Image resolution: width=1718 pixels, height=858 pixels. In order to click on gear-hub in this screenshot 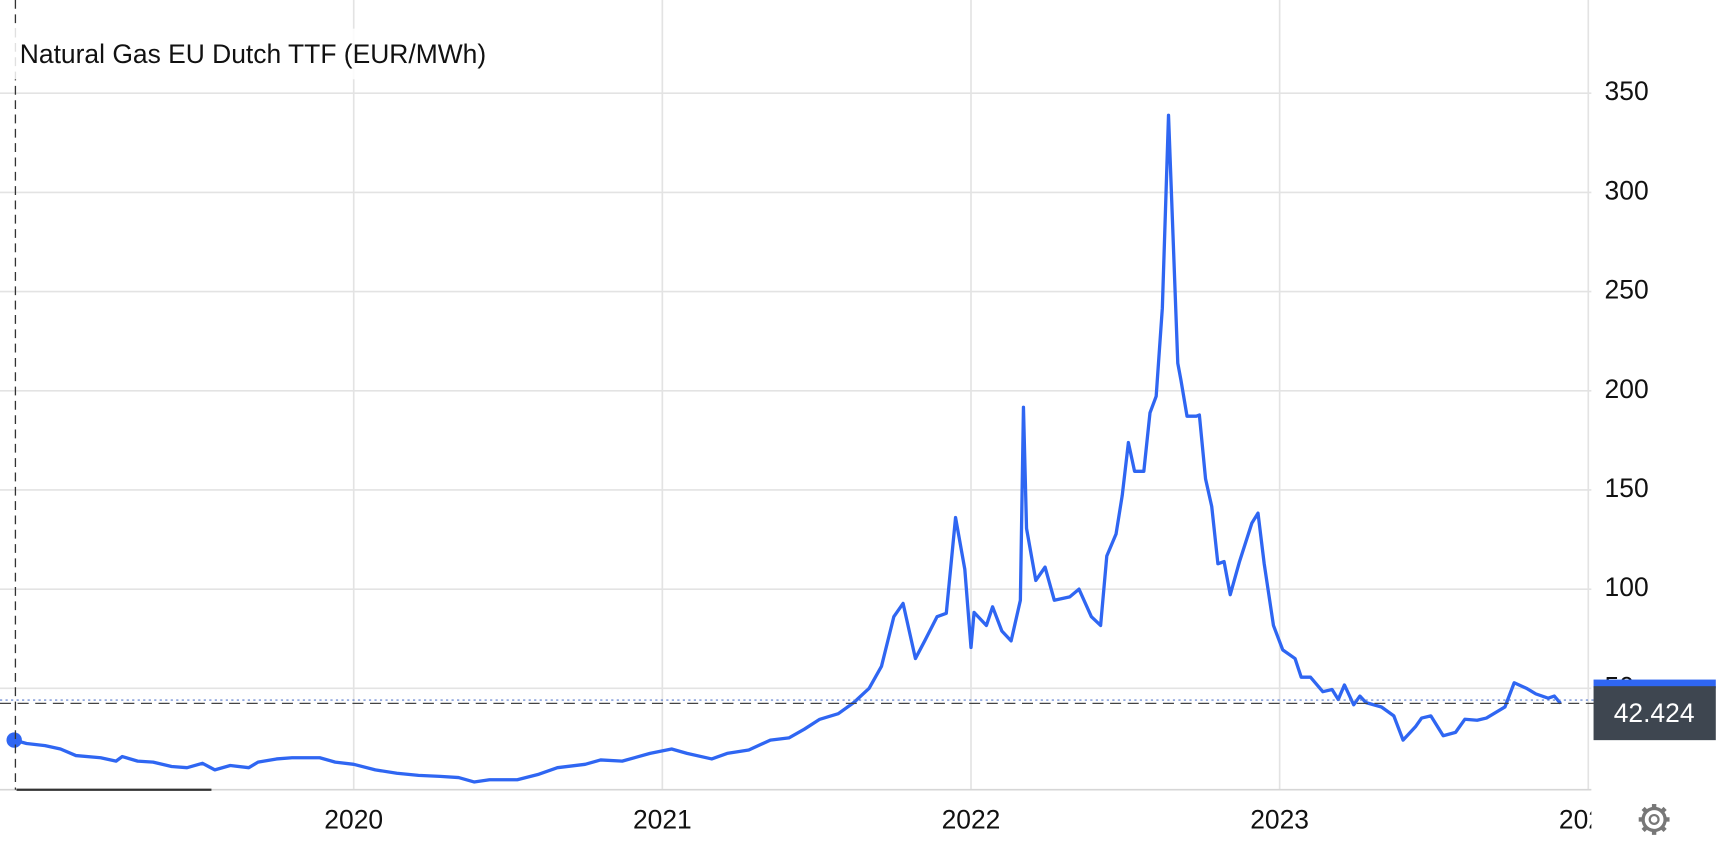, I will do `click(1654, 819)`.